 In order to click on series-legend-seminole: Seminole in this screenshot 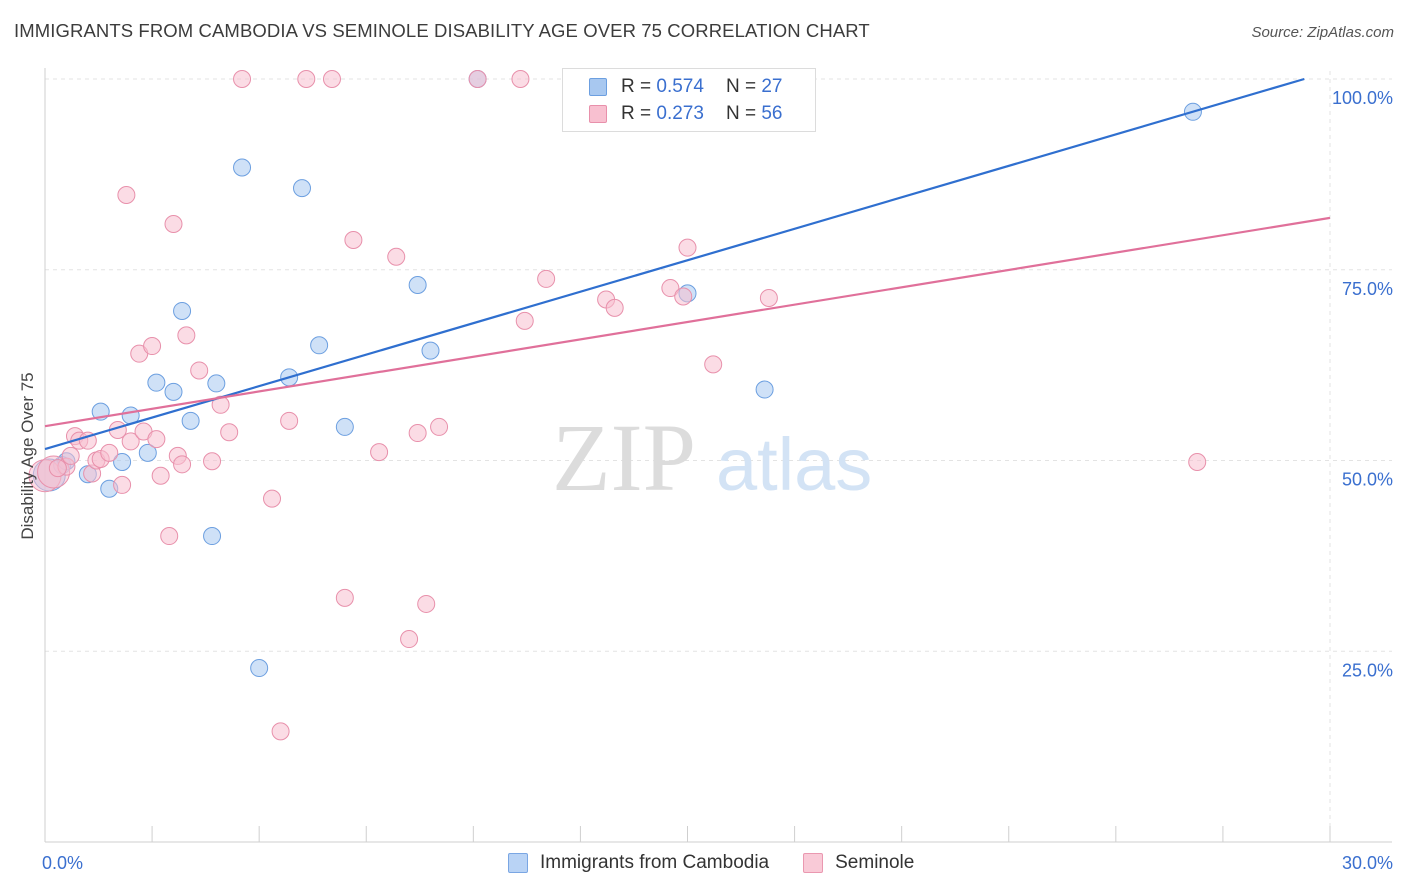, I will do `click(858, 863)`.